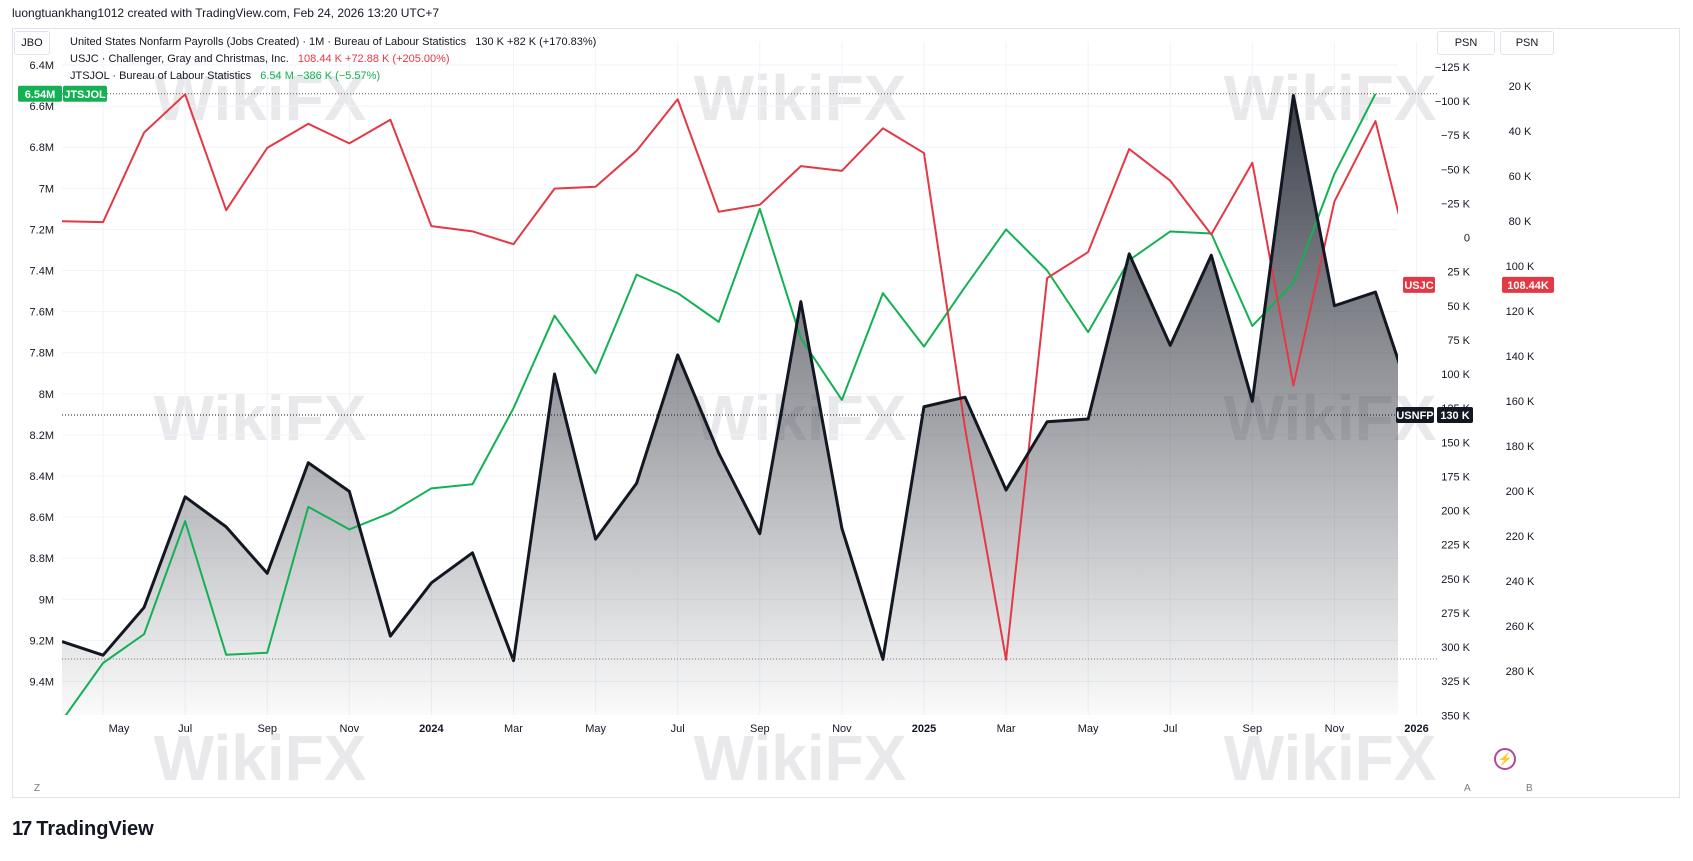 The height and width of the screenshot is (861, 1693). Describe the element at coordinates (1455, 682) in the screenshot. I see `right-axis-1-tick-label: 325 K` at that location.